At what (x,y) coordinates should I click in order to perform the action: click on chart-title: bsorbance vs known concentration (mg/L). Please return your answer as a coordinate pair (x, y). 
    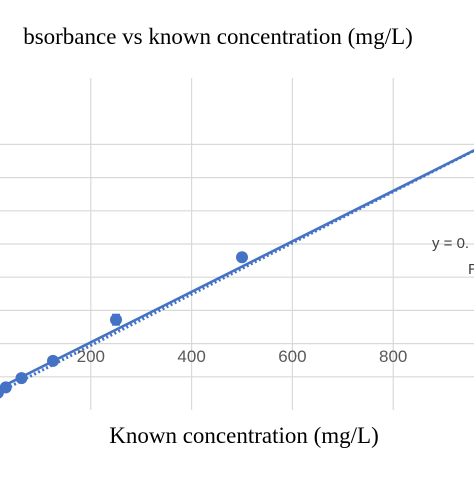
    Looking at the image, I should click on (218, 36).